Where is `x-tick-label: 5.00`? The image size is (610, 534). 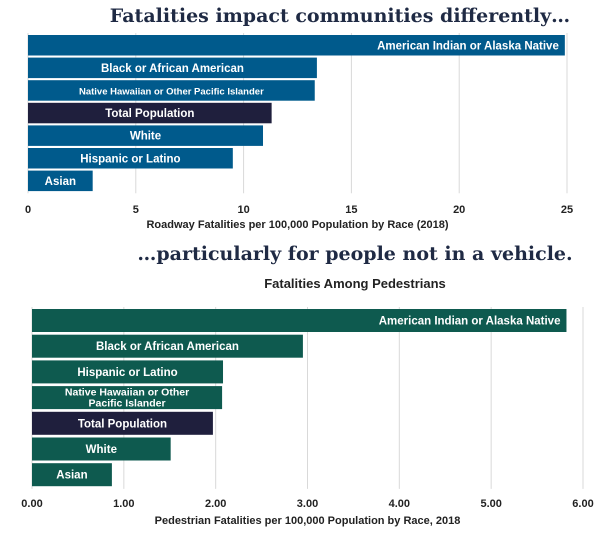
x-tick-label: 5.00 is located at coordinates (490, 504).